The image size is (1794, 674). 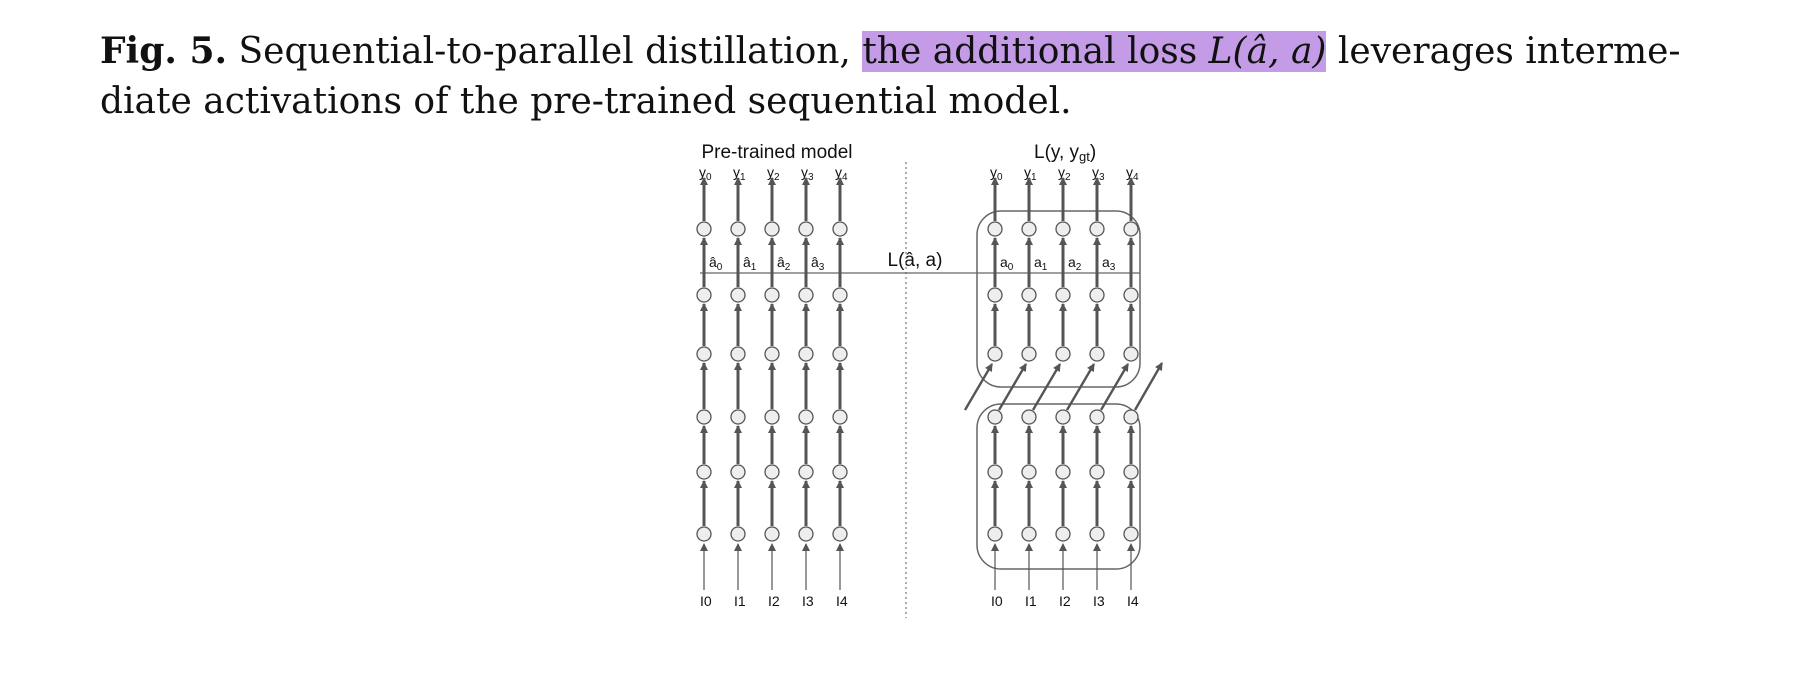 I want to click on activation-label: a3, so click(x=1109, y=263).